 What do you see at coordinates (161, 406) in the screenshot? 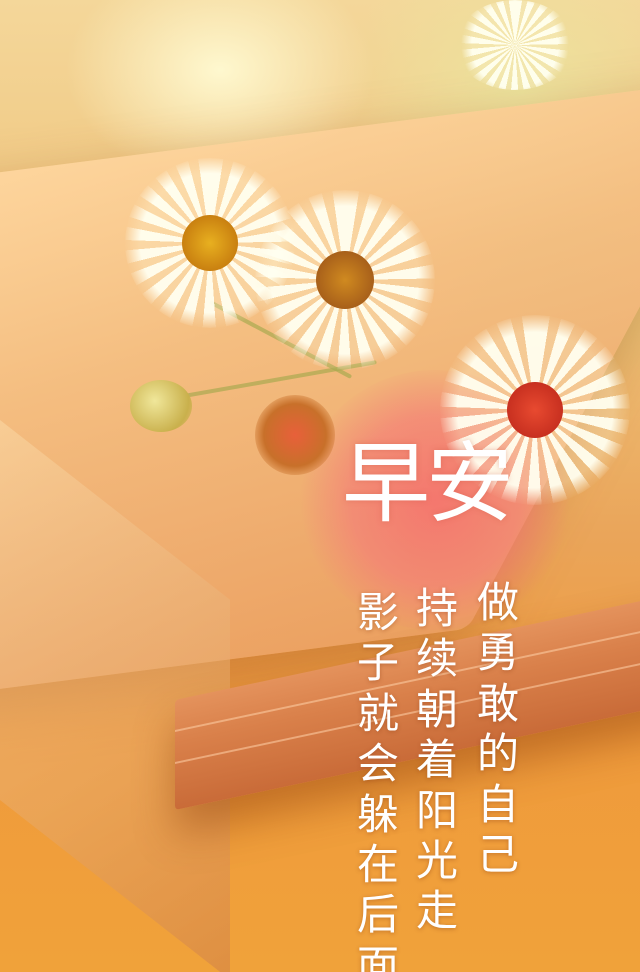
I see `flower-bud` at bounding box center [161, 406].